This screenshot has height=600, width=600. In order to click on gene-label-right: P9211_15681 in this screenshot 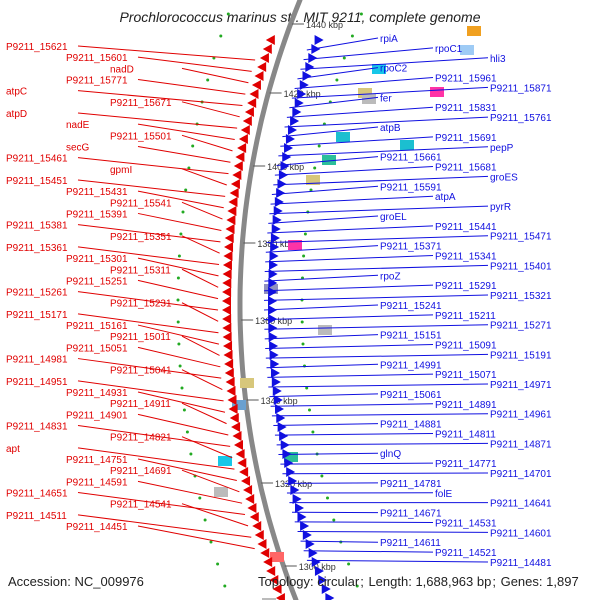, I will do `click(466, 168)`.